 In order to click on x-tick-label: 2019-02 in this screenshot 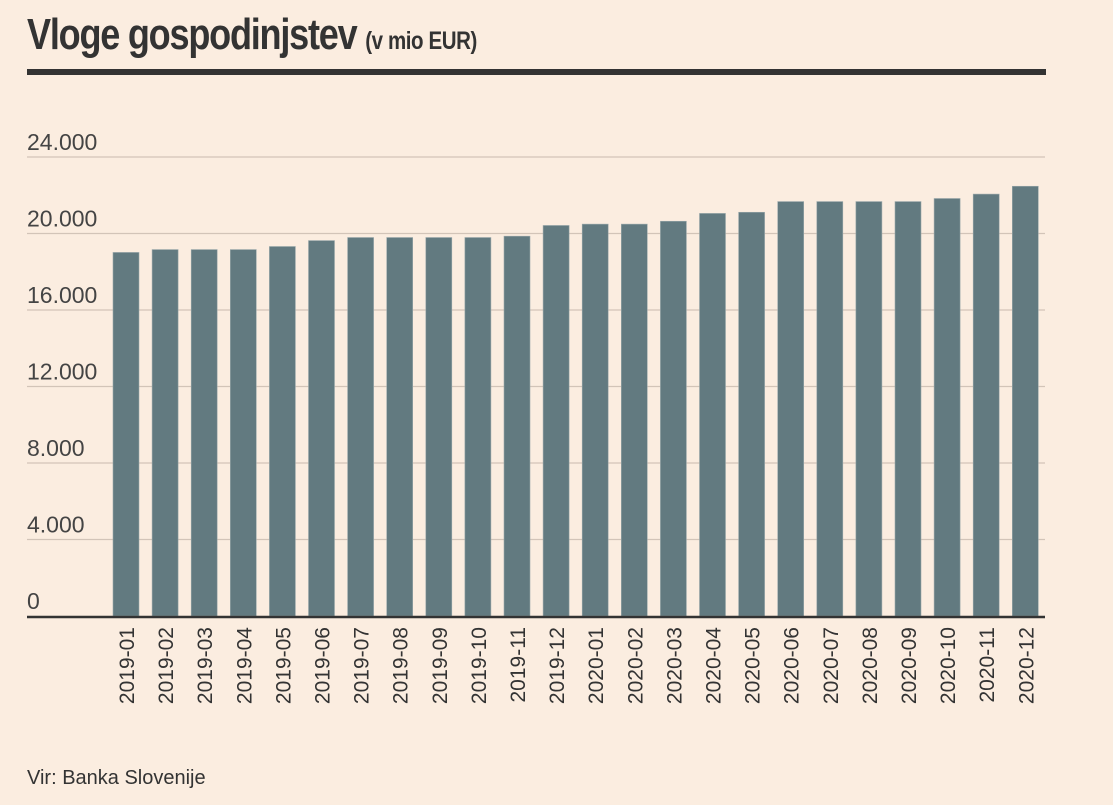, I will do `click(166, 665)`.